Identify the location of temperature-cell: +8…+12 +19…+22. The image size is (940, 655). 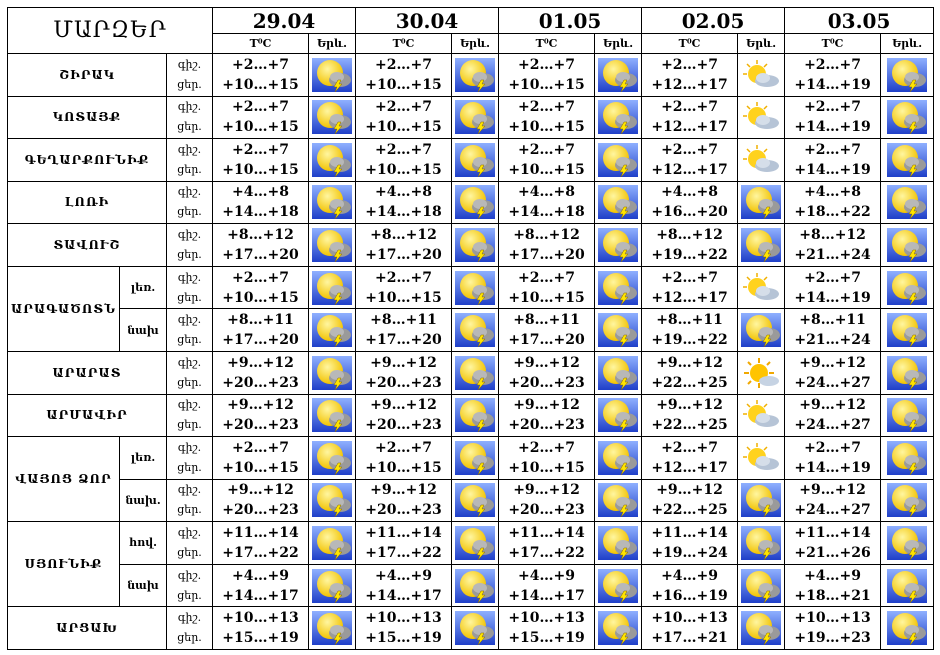
(690, 245).